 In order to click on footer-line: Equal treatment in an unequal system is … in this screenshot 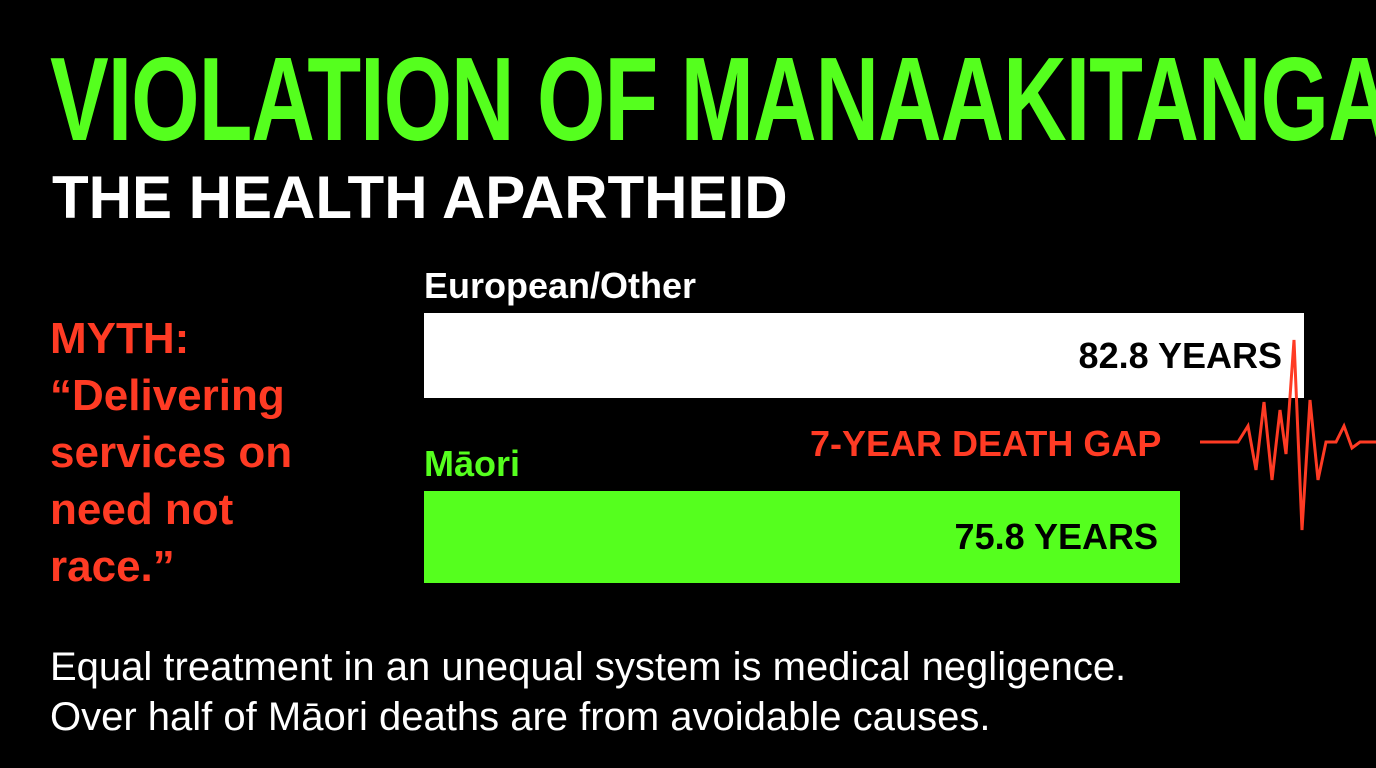, I will do `click(588, 667)`.